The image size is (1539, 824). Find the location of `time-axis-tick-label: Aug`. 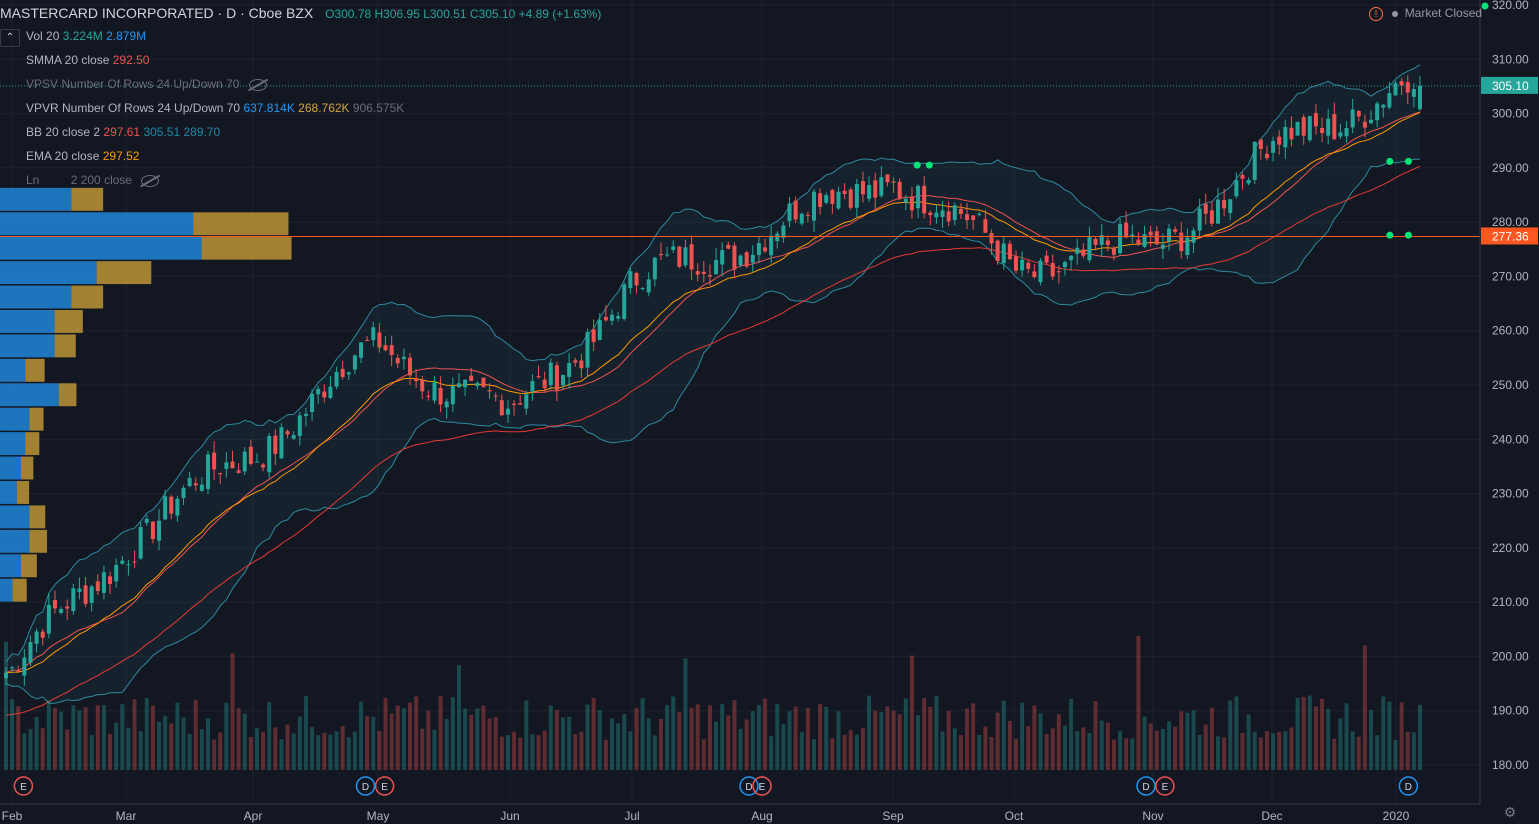

time-axis-tick-label: Aug is located at coordinates (761, 816).